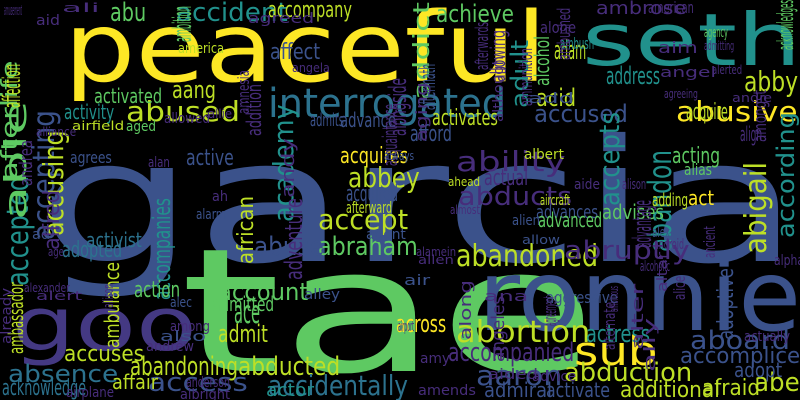  I want to click on word-already: already, so click(7, 315).